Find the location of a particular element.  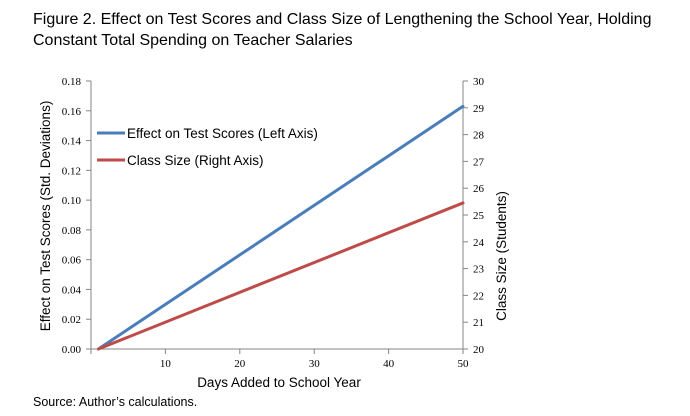

right-tick-label: 29 is located at coordinates (479, 109).